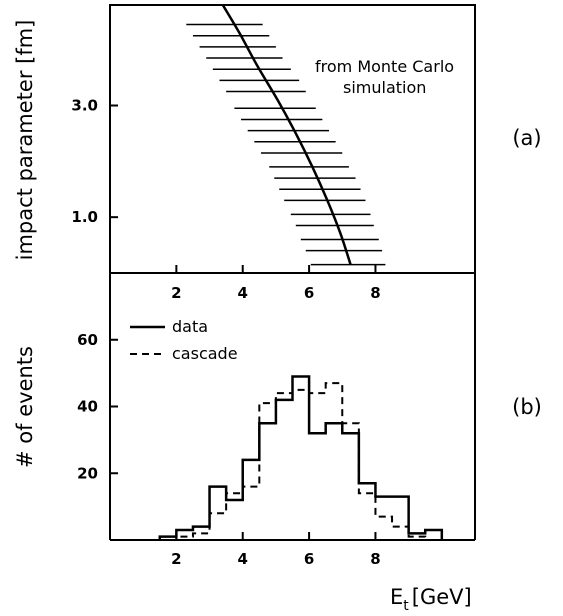  Describe the element at coordinates (25, 140) in the screenshot. I see `panel-a-y-axis-label: impact parameter [fm]` at that location.